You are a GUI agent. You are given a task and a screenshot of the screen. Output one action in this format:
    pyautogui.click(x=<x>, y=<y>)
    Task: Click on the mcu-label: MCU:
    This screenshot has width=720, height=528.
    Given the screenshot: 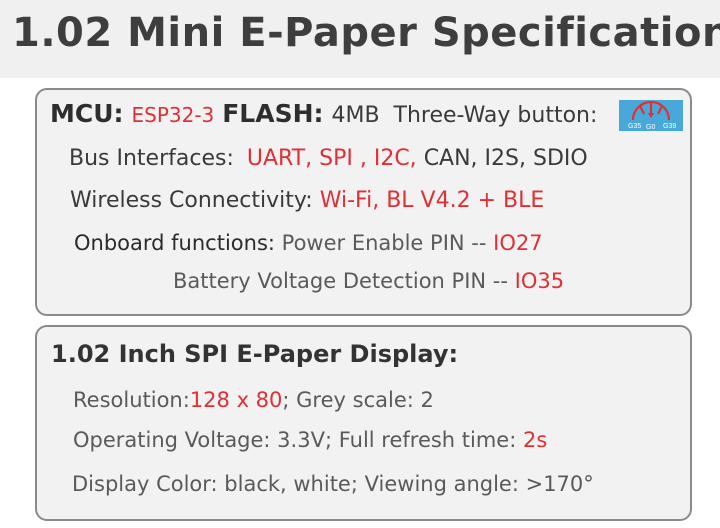 What is the action you would take?
    pyautogui.click(x=87, y=113)
    